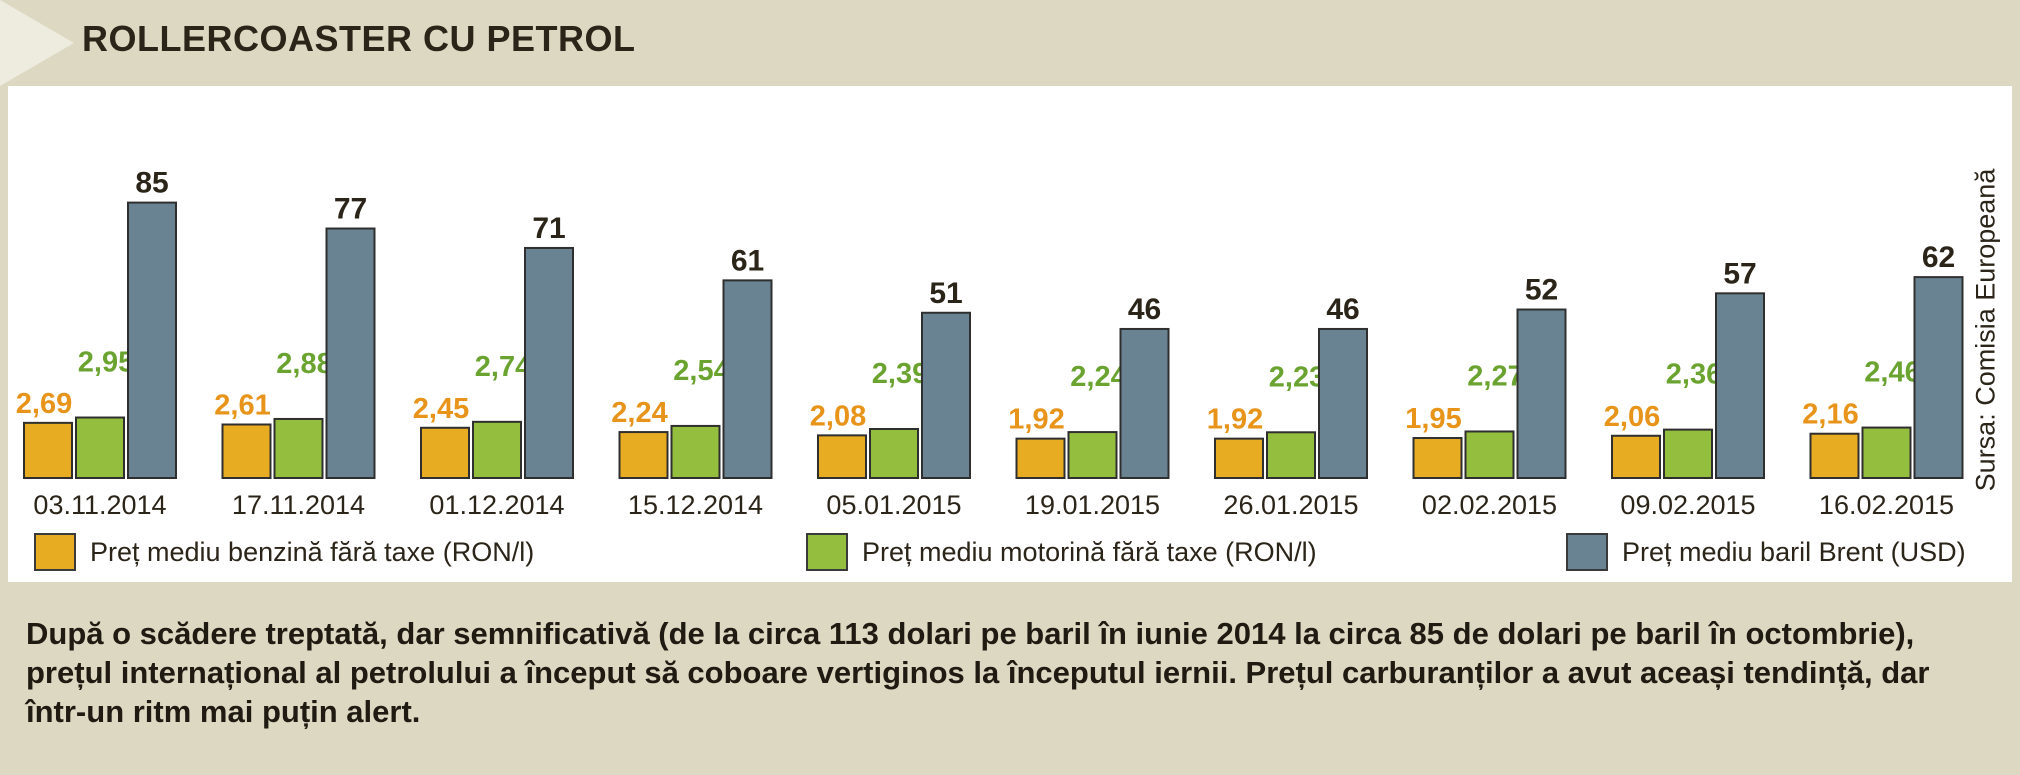 This screenshot has height=775, width=2020. I want to click on data-label-motorina-4: 2,39, so click(900, 374).